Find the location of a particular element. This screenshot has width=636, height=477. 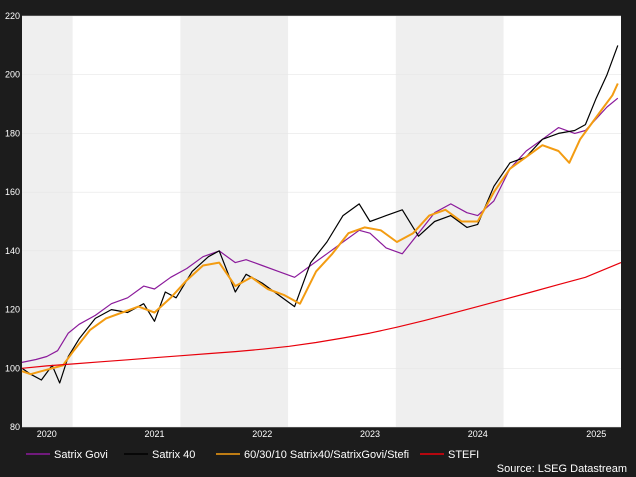

y-tick-label: 200 is located at coordinates (12, 75).